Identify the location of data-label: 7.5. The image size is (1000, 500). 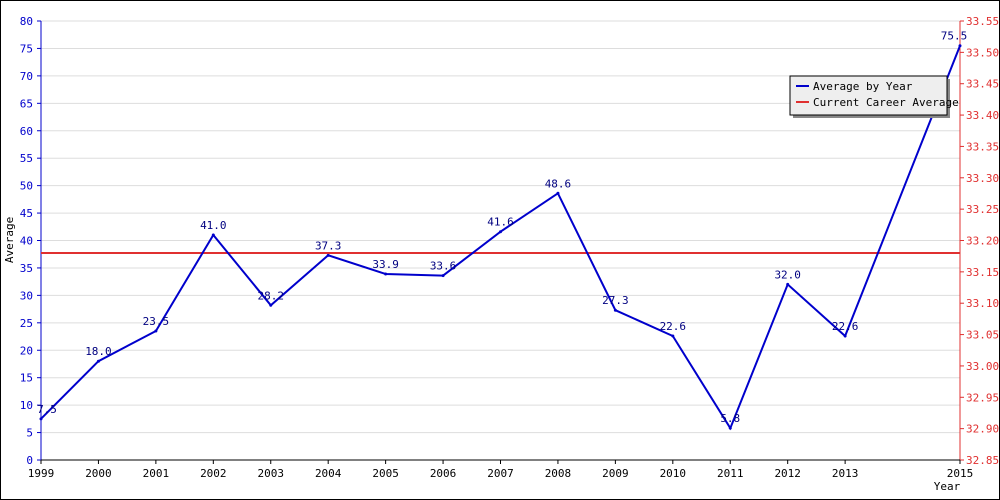
(47, 409).